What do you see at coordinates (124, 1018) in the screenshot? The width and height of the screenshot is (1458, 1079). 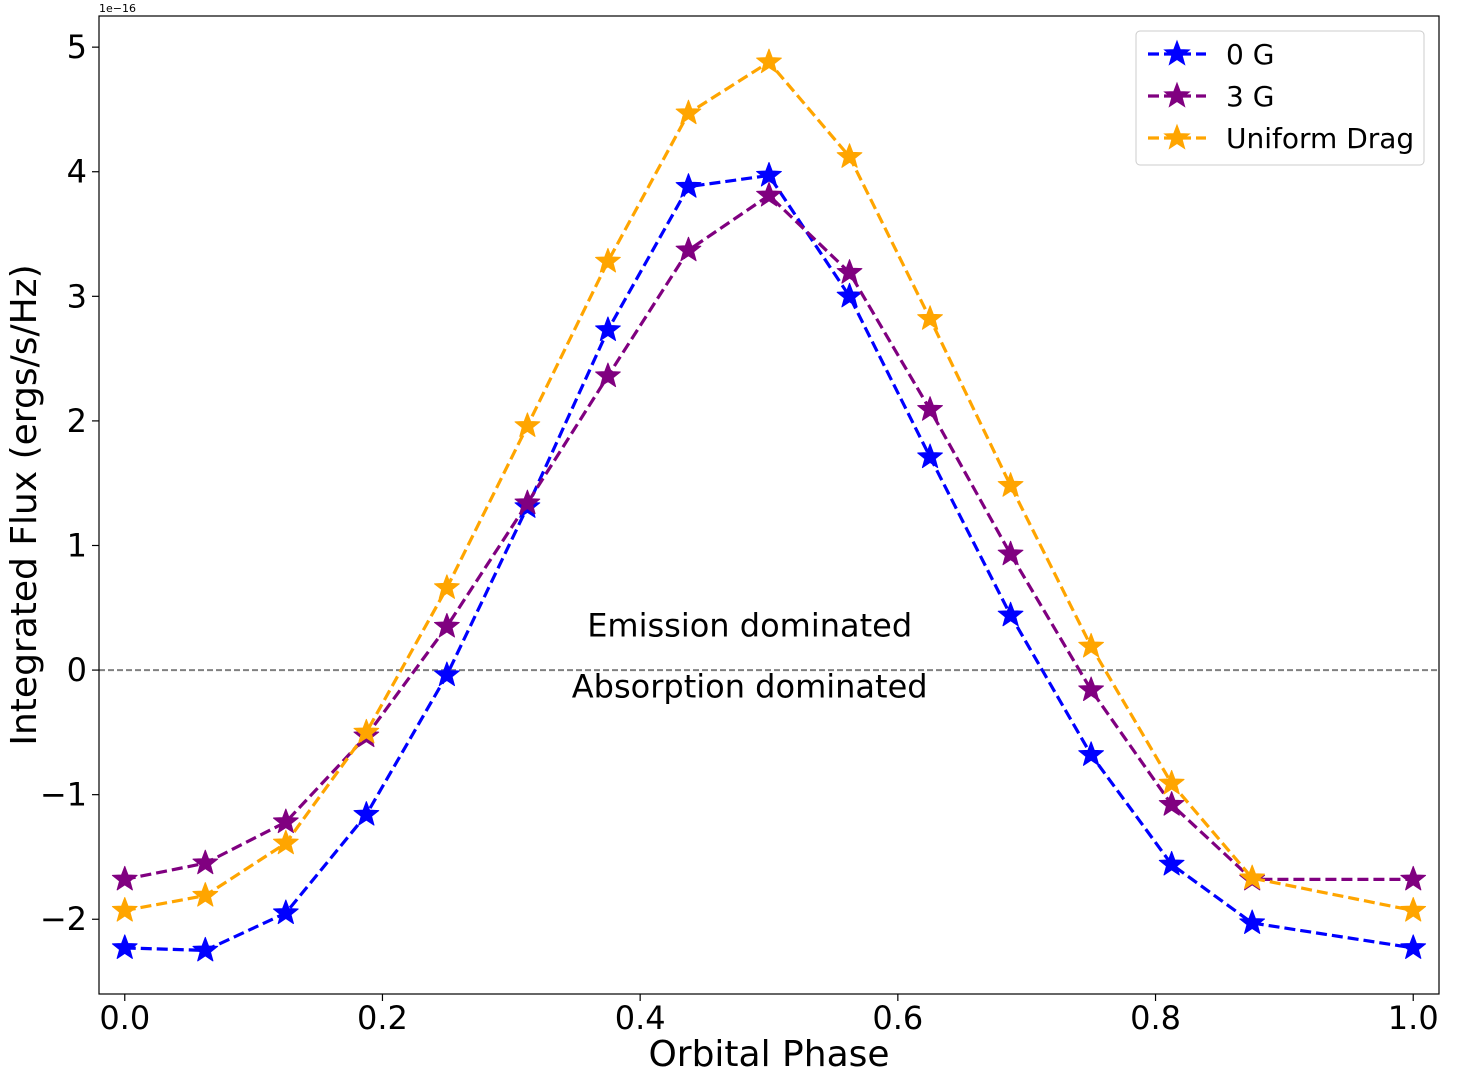 I see `x-tick-label: 0.0` at bounding box center [124, 1018].